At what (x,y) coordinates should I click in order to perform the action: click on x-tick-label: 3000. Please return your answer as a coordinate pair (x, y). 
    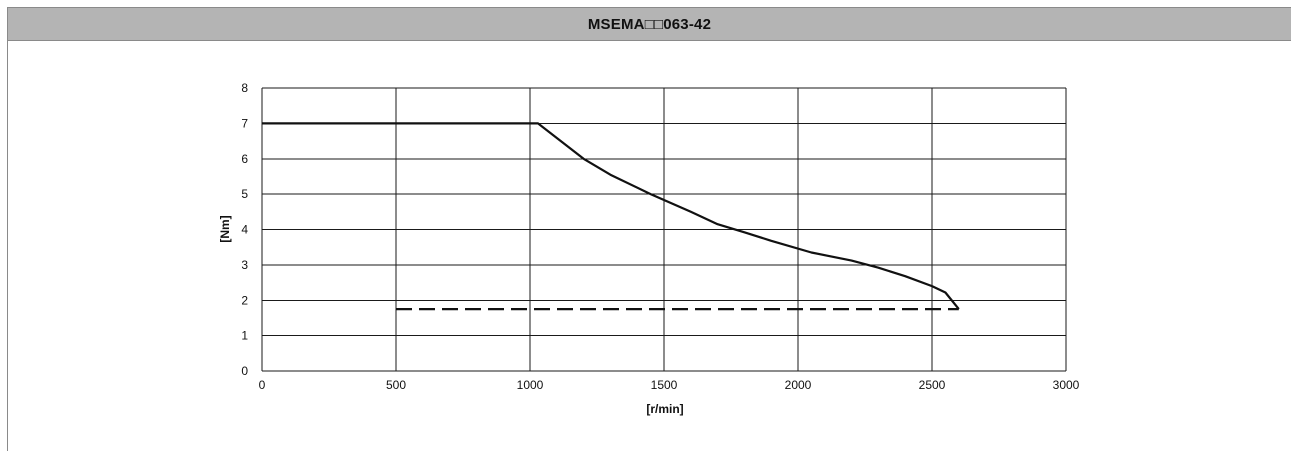
    Looking at the image, I should click on (1066, 385).